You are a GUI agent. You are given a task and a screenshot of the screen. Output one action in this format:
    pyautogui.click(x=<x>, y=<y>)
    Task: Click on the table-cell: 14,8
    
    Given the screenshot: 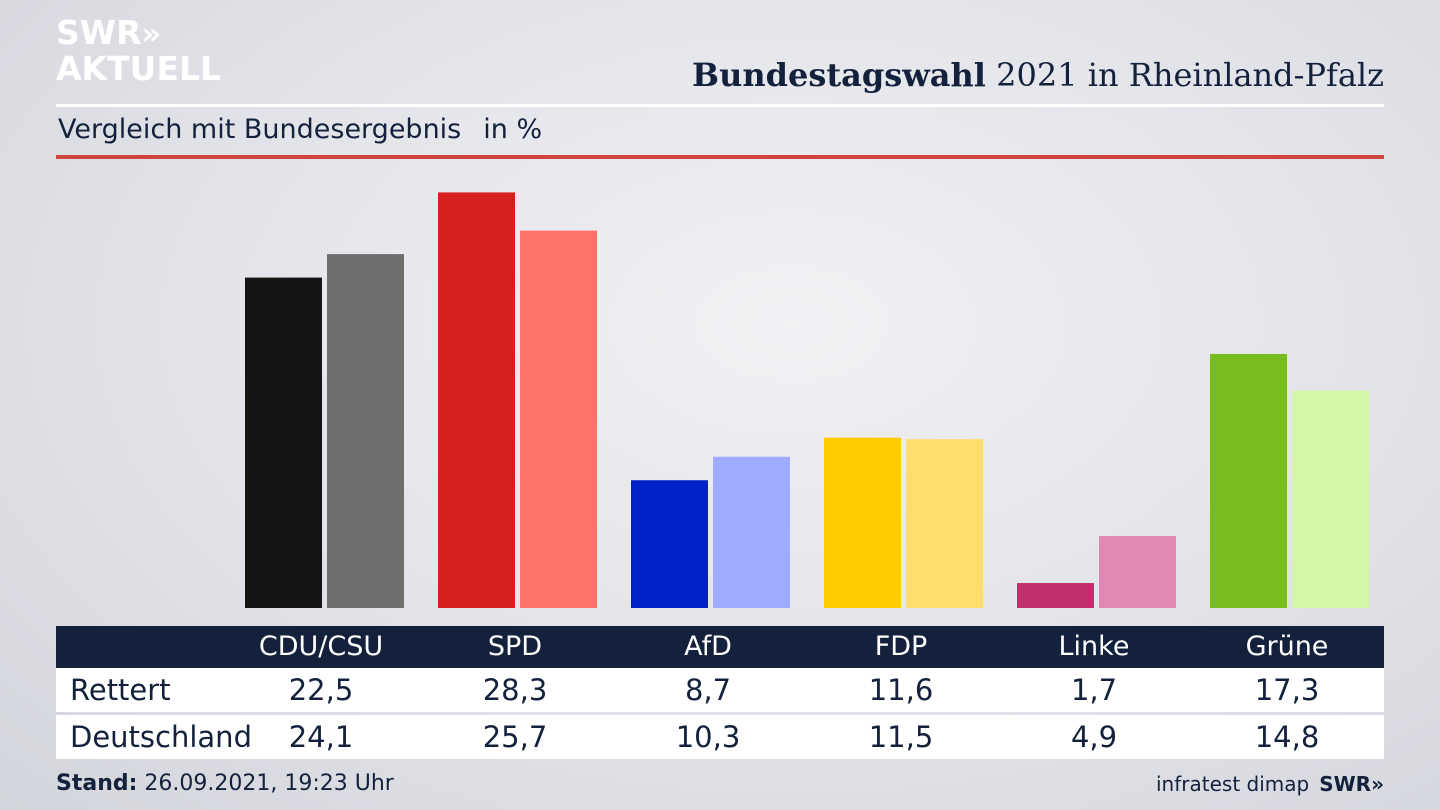 What is the action you would take?
    pyautogui.click(x=1287, y=737)
    